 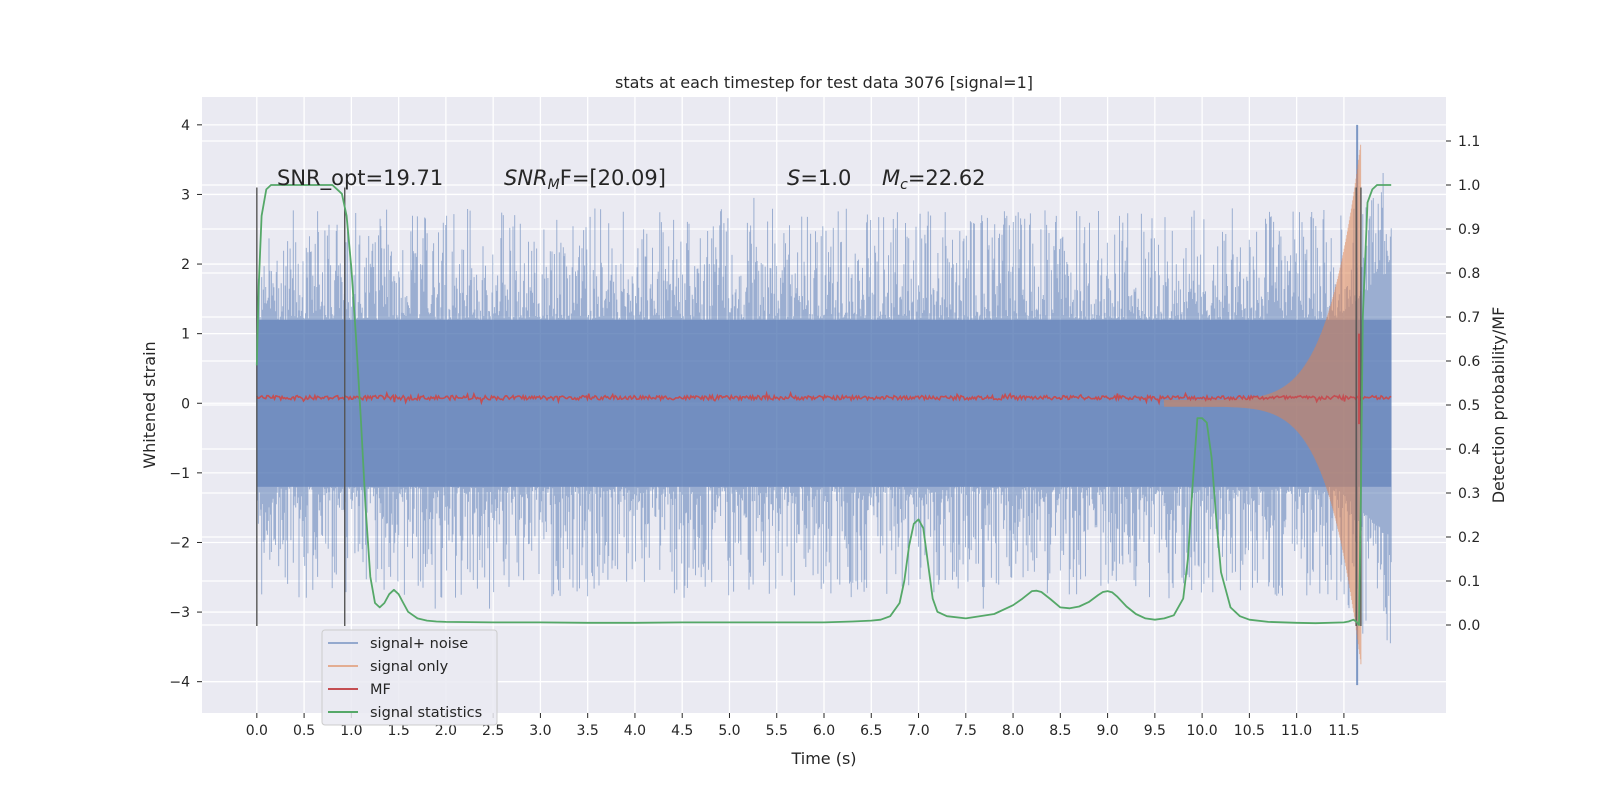 I want to click on x-tick-label: 5.5, so click(x=777, y=731).